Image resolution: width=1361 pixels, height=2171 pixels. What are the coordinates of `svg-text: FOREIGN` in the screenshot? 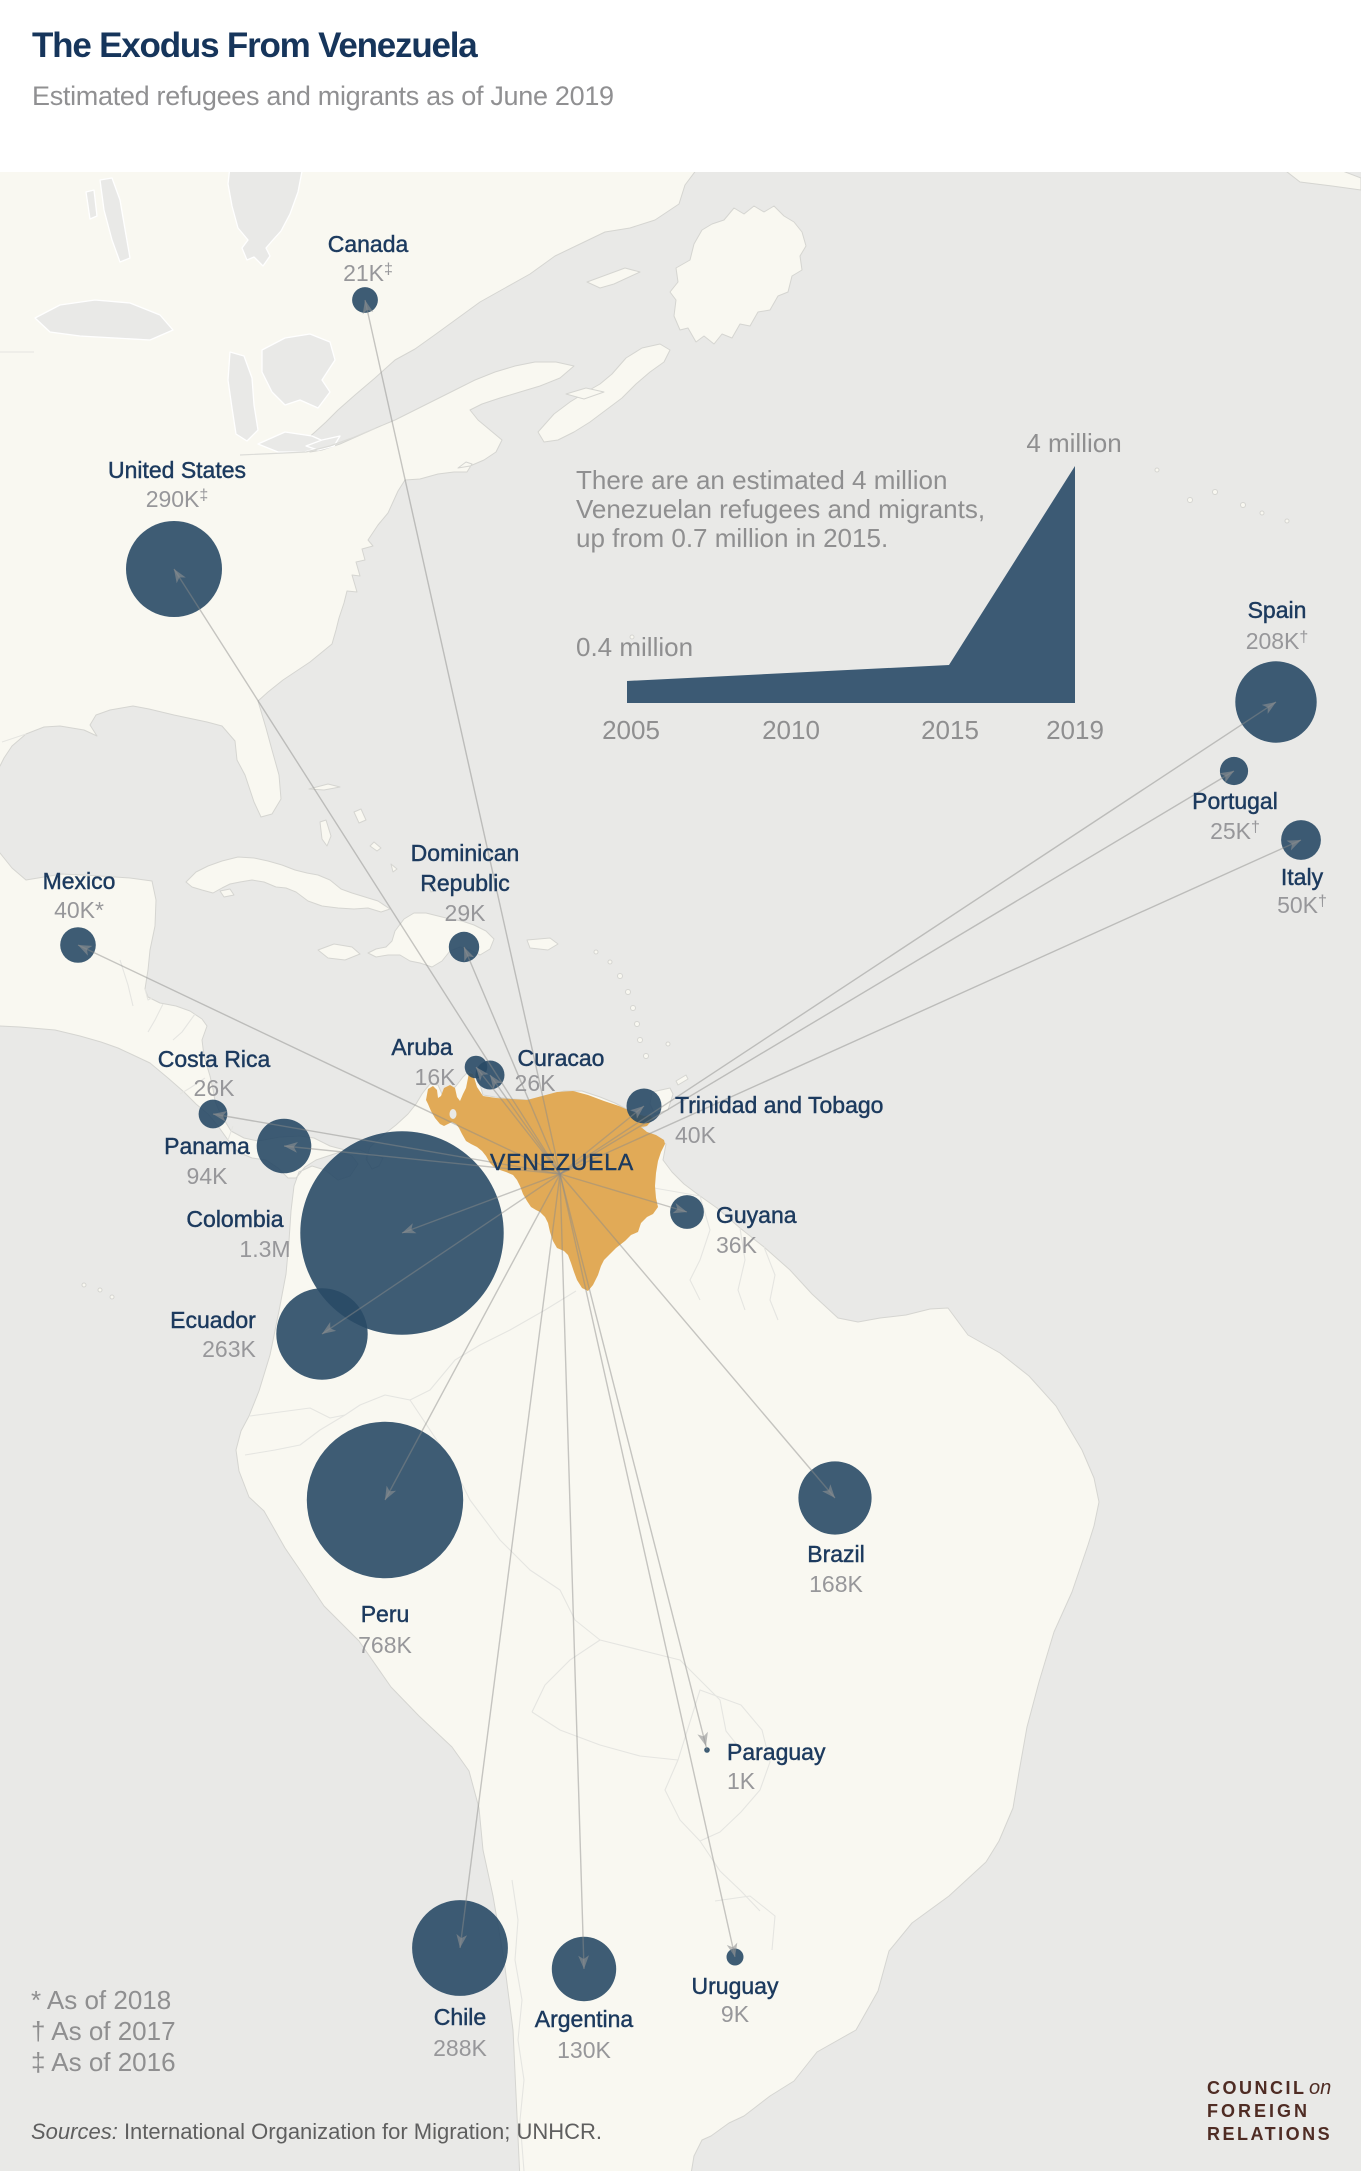 It's located at (1258, 2111).